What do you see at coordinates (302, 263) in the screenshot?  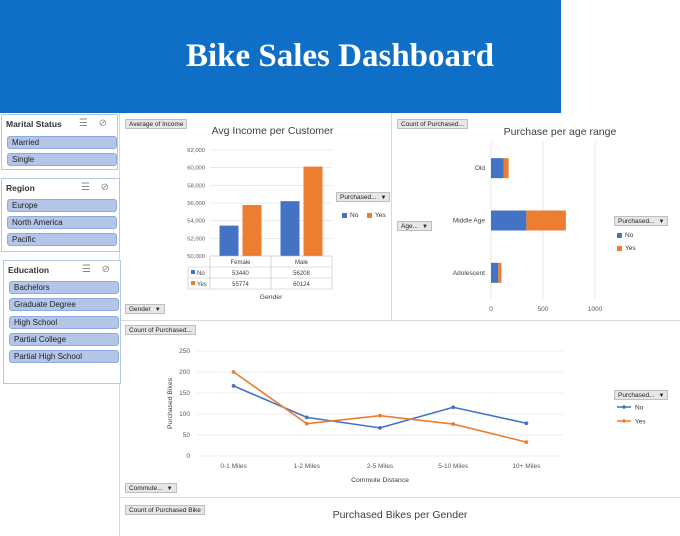 I see `table-header-male: Male` at bounding box center [302, 263].